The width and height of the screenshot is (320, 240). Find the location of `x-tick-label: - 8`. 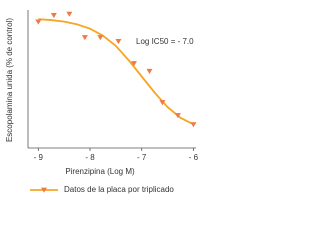

x-tick-label: - 8 is located at coordinates (90, 157).